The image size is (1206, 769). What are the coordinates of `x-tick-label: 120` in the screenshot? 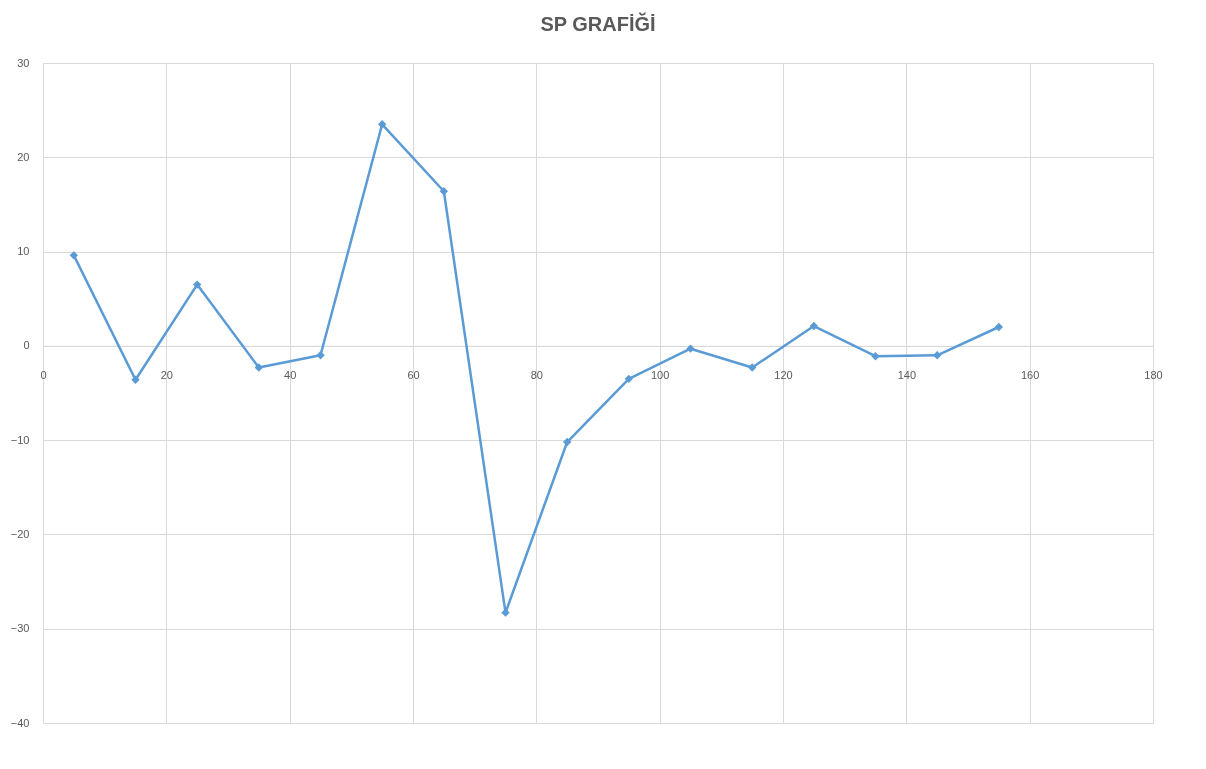 It's located at (783, 375).